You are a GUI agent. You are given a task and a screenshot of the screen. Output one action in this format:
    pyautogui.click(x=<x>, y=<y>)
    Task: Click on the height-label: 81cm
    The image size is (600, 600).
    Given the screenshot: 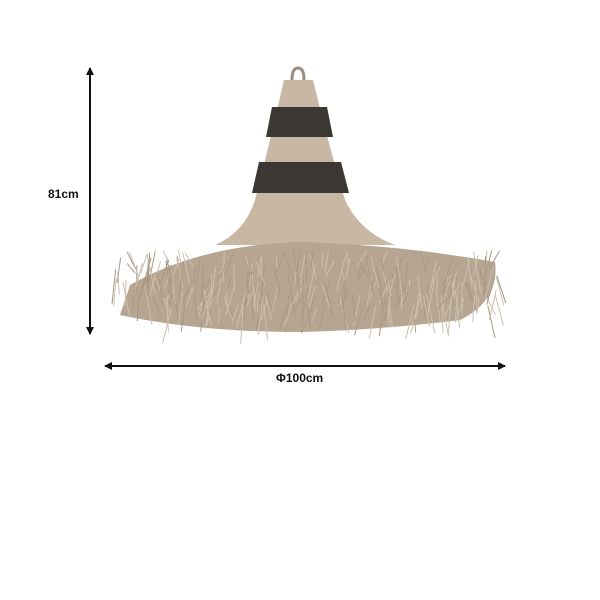 What is the action you would take?
    pyautogui.click(x=63, y=194)
    